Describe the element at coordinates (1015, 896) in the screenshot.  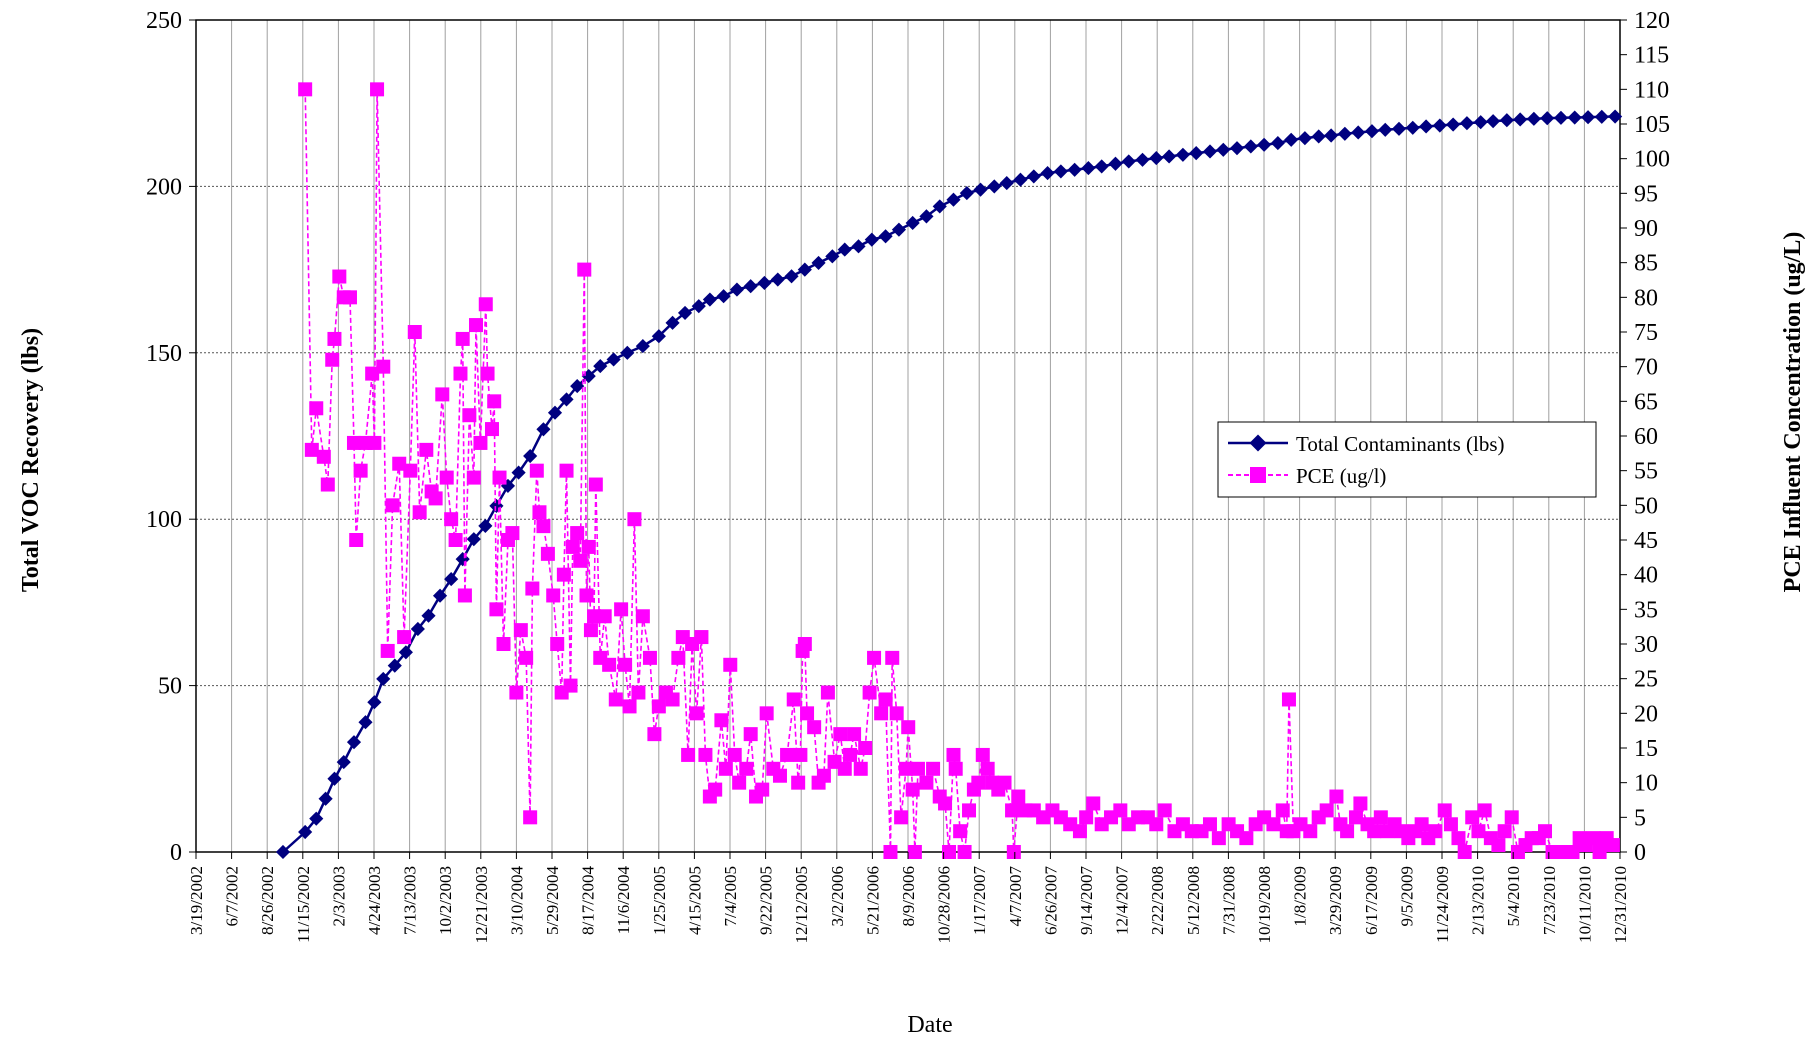
I see `x-tick-label: 4/7/2007` at that location.